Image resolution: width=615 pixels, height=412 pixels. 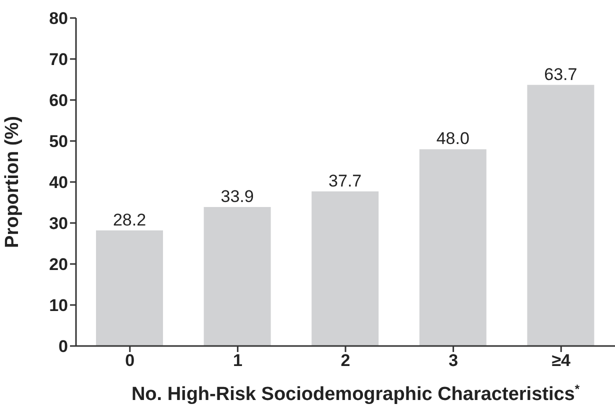 What do you see at coordinates (562, 360) in the screenshot?
I see `x-tick-label: ≥4` at bounding box center [562, 360].